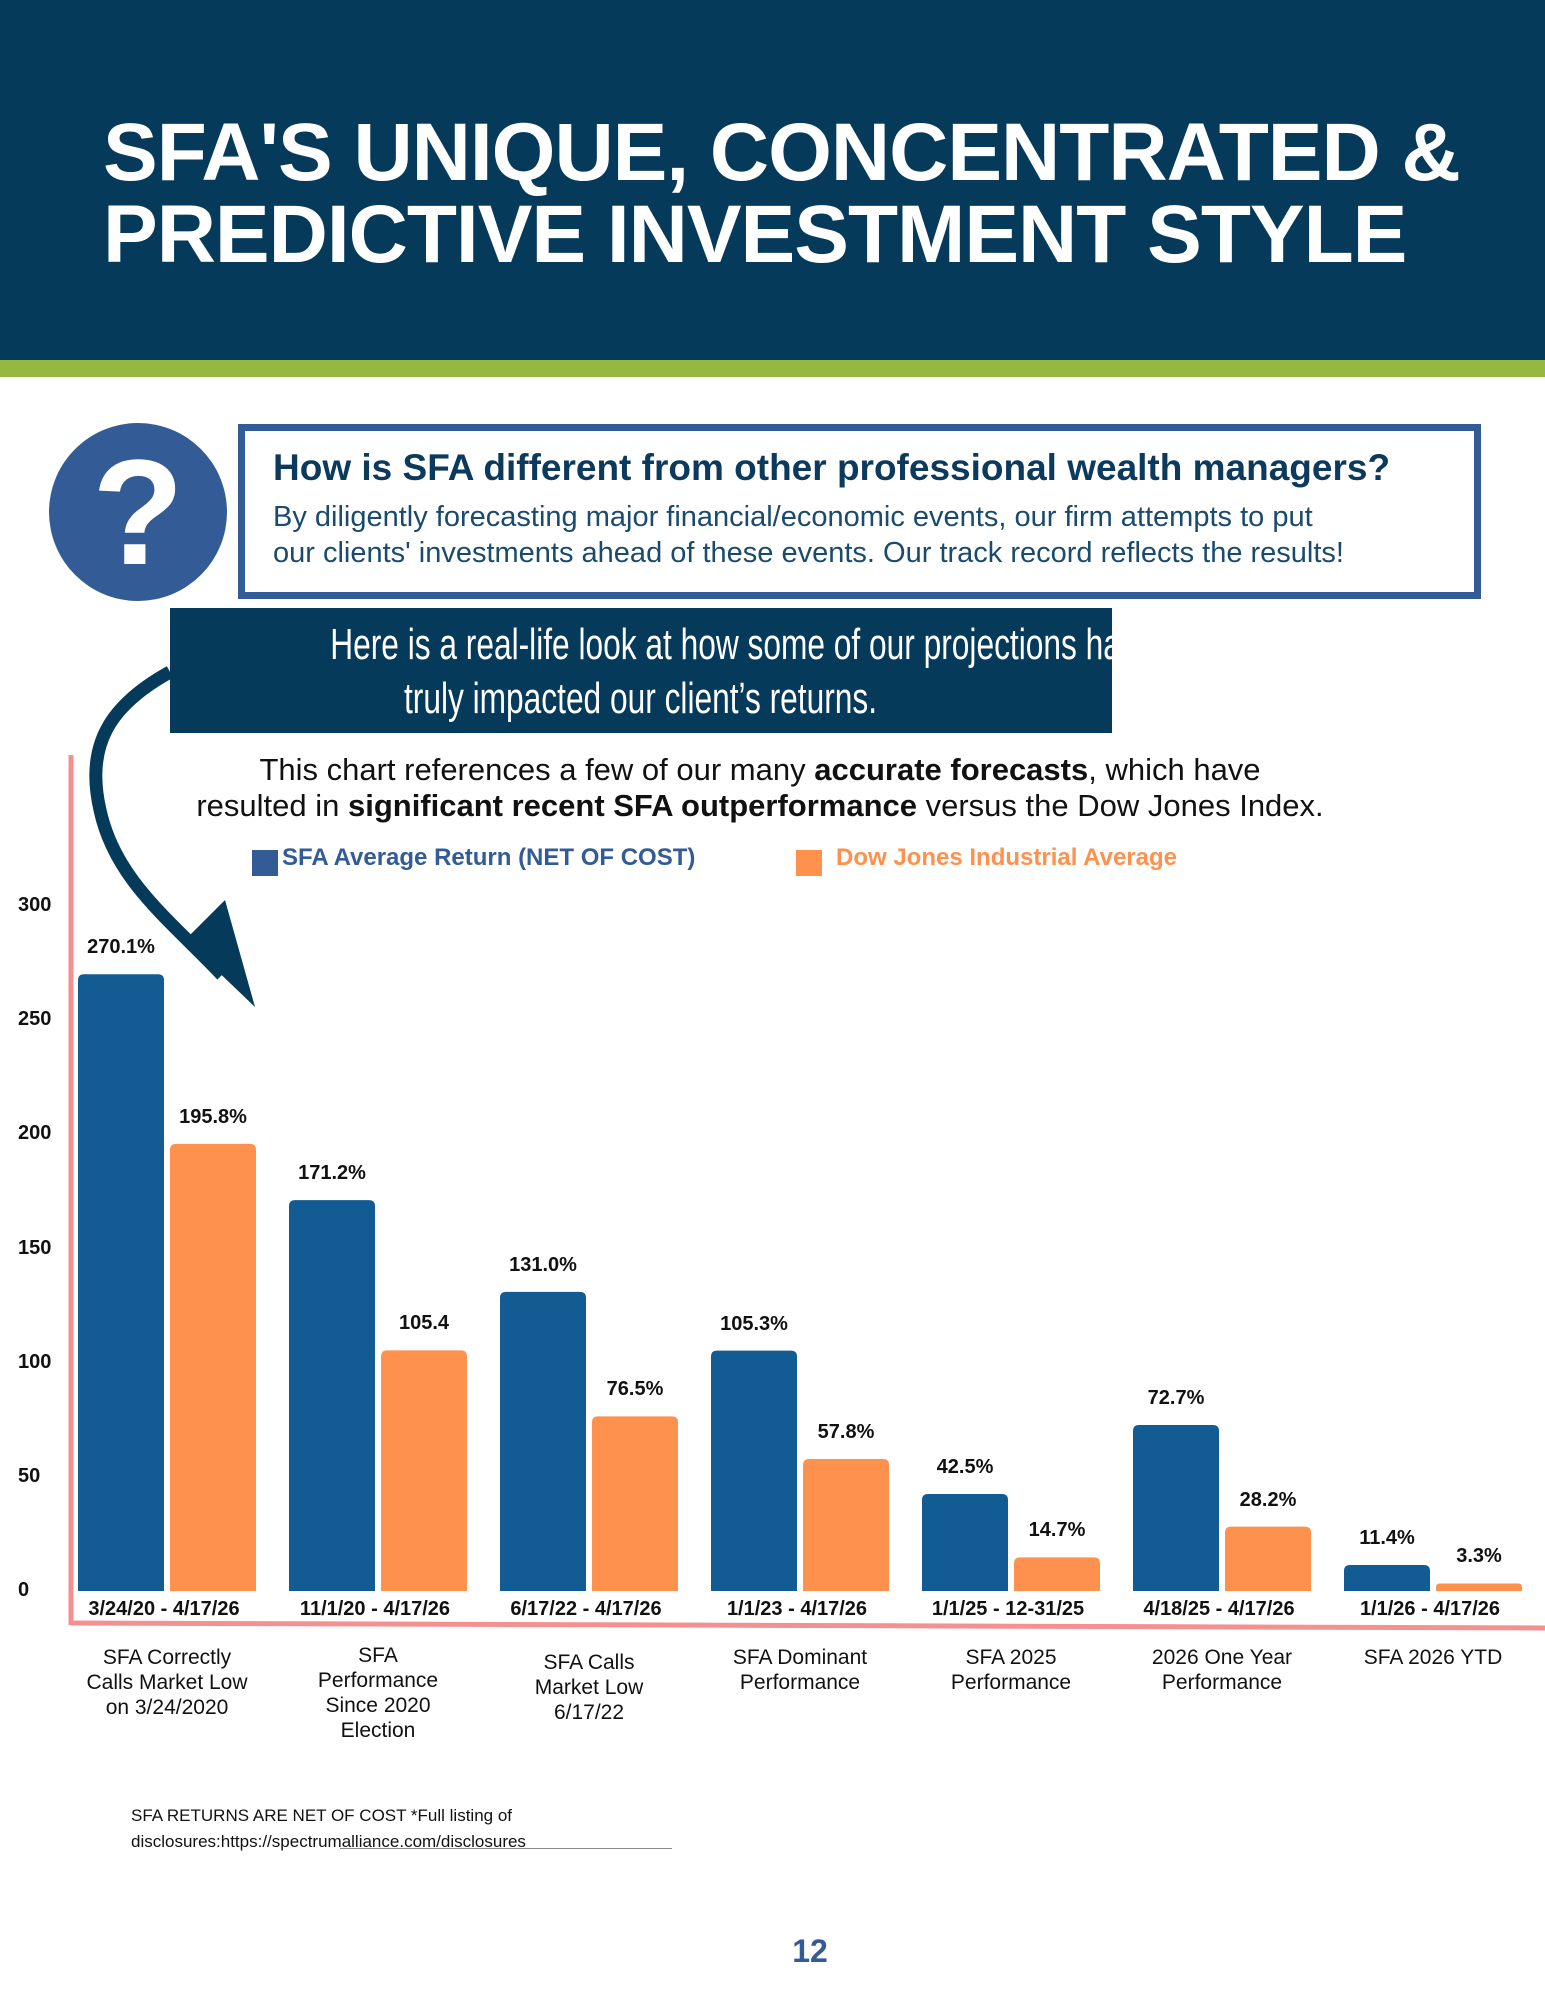  What do you see at coordinates (797, 1609) in the screenshot?
I see `x-period-label: 1/1/23 - 4/17/26` at bounding box center [797, 1609].